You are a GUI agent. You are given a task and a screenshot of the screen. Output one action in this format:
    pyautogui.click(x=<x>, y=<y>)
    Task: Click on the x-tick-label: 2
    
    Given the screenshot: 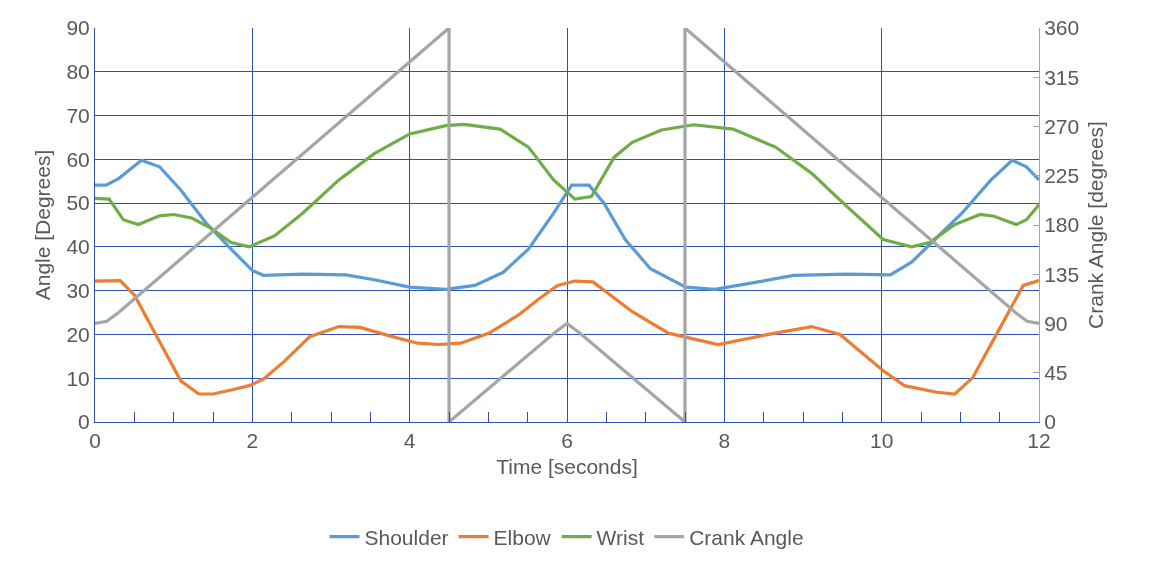 What is the action you would take?
    pyautogui.click(x=252, y=441)
    